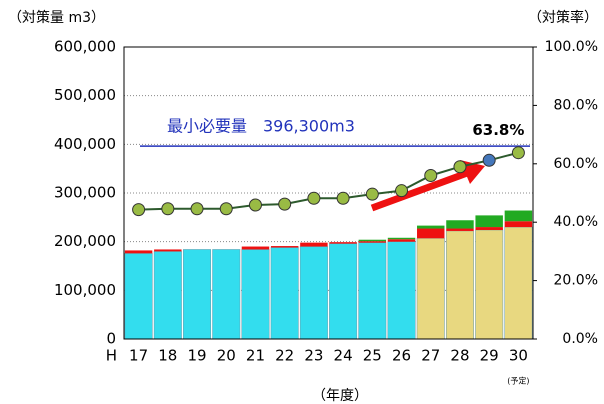 The image size is (604, 404). I want to click on y-tick-label: 300,000, so click(85, 193).